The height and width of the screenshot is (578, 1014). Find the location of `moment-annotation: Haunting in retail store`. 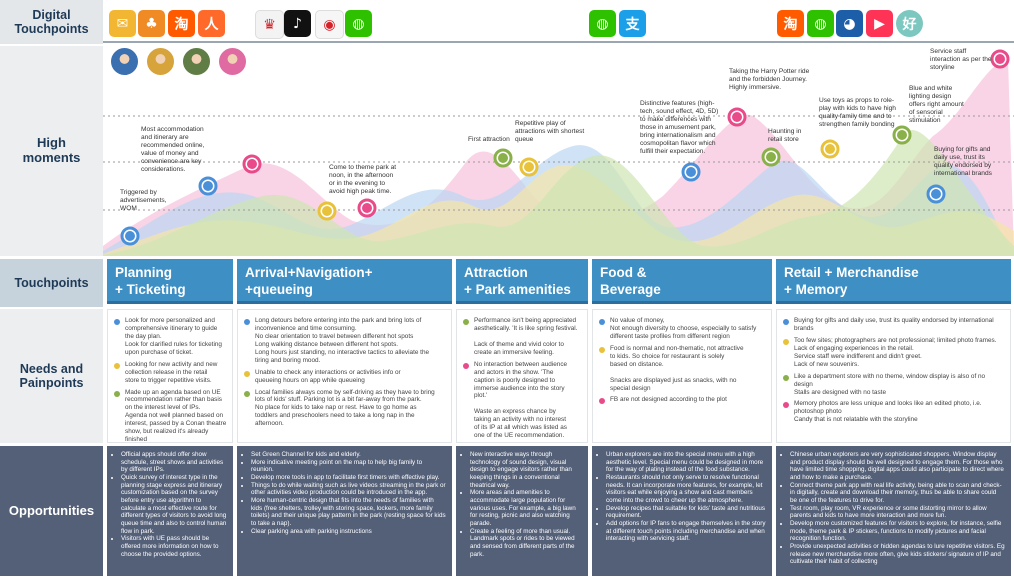

moment-annotation: Haunting in retail store is located at coordinates (785, 136).